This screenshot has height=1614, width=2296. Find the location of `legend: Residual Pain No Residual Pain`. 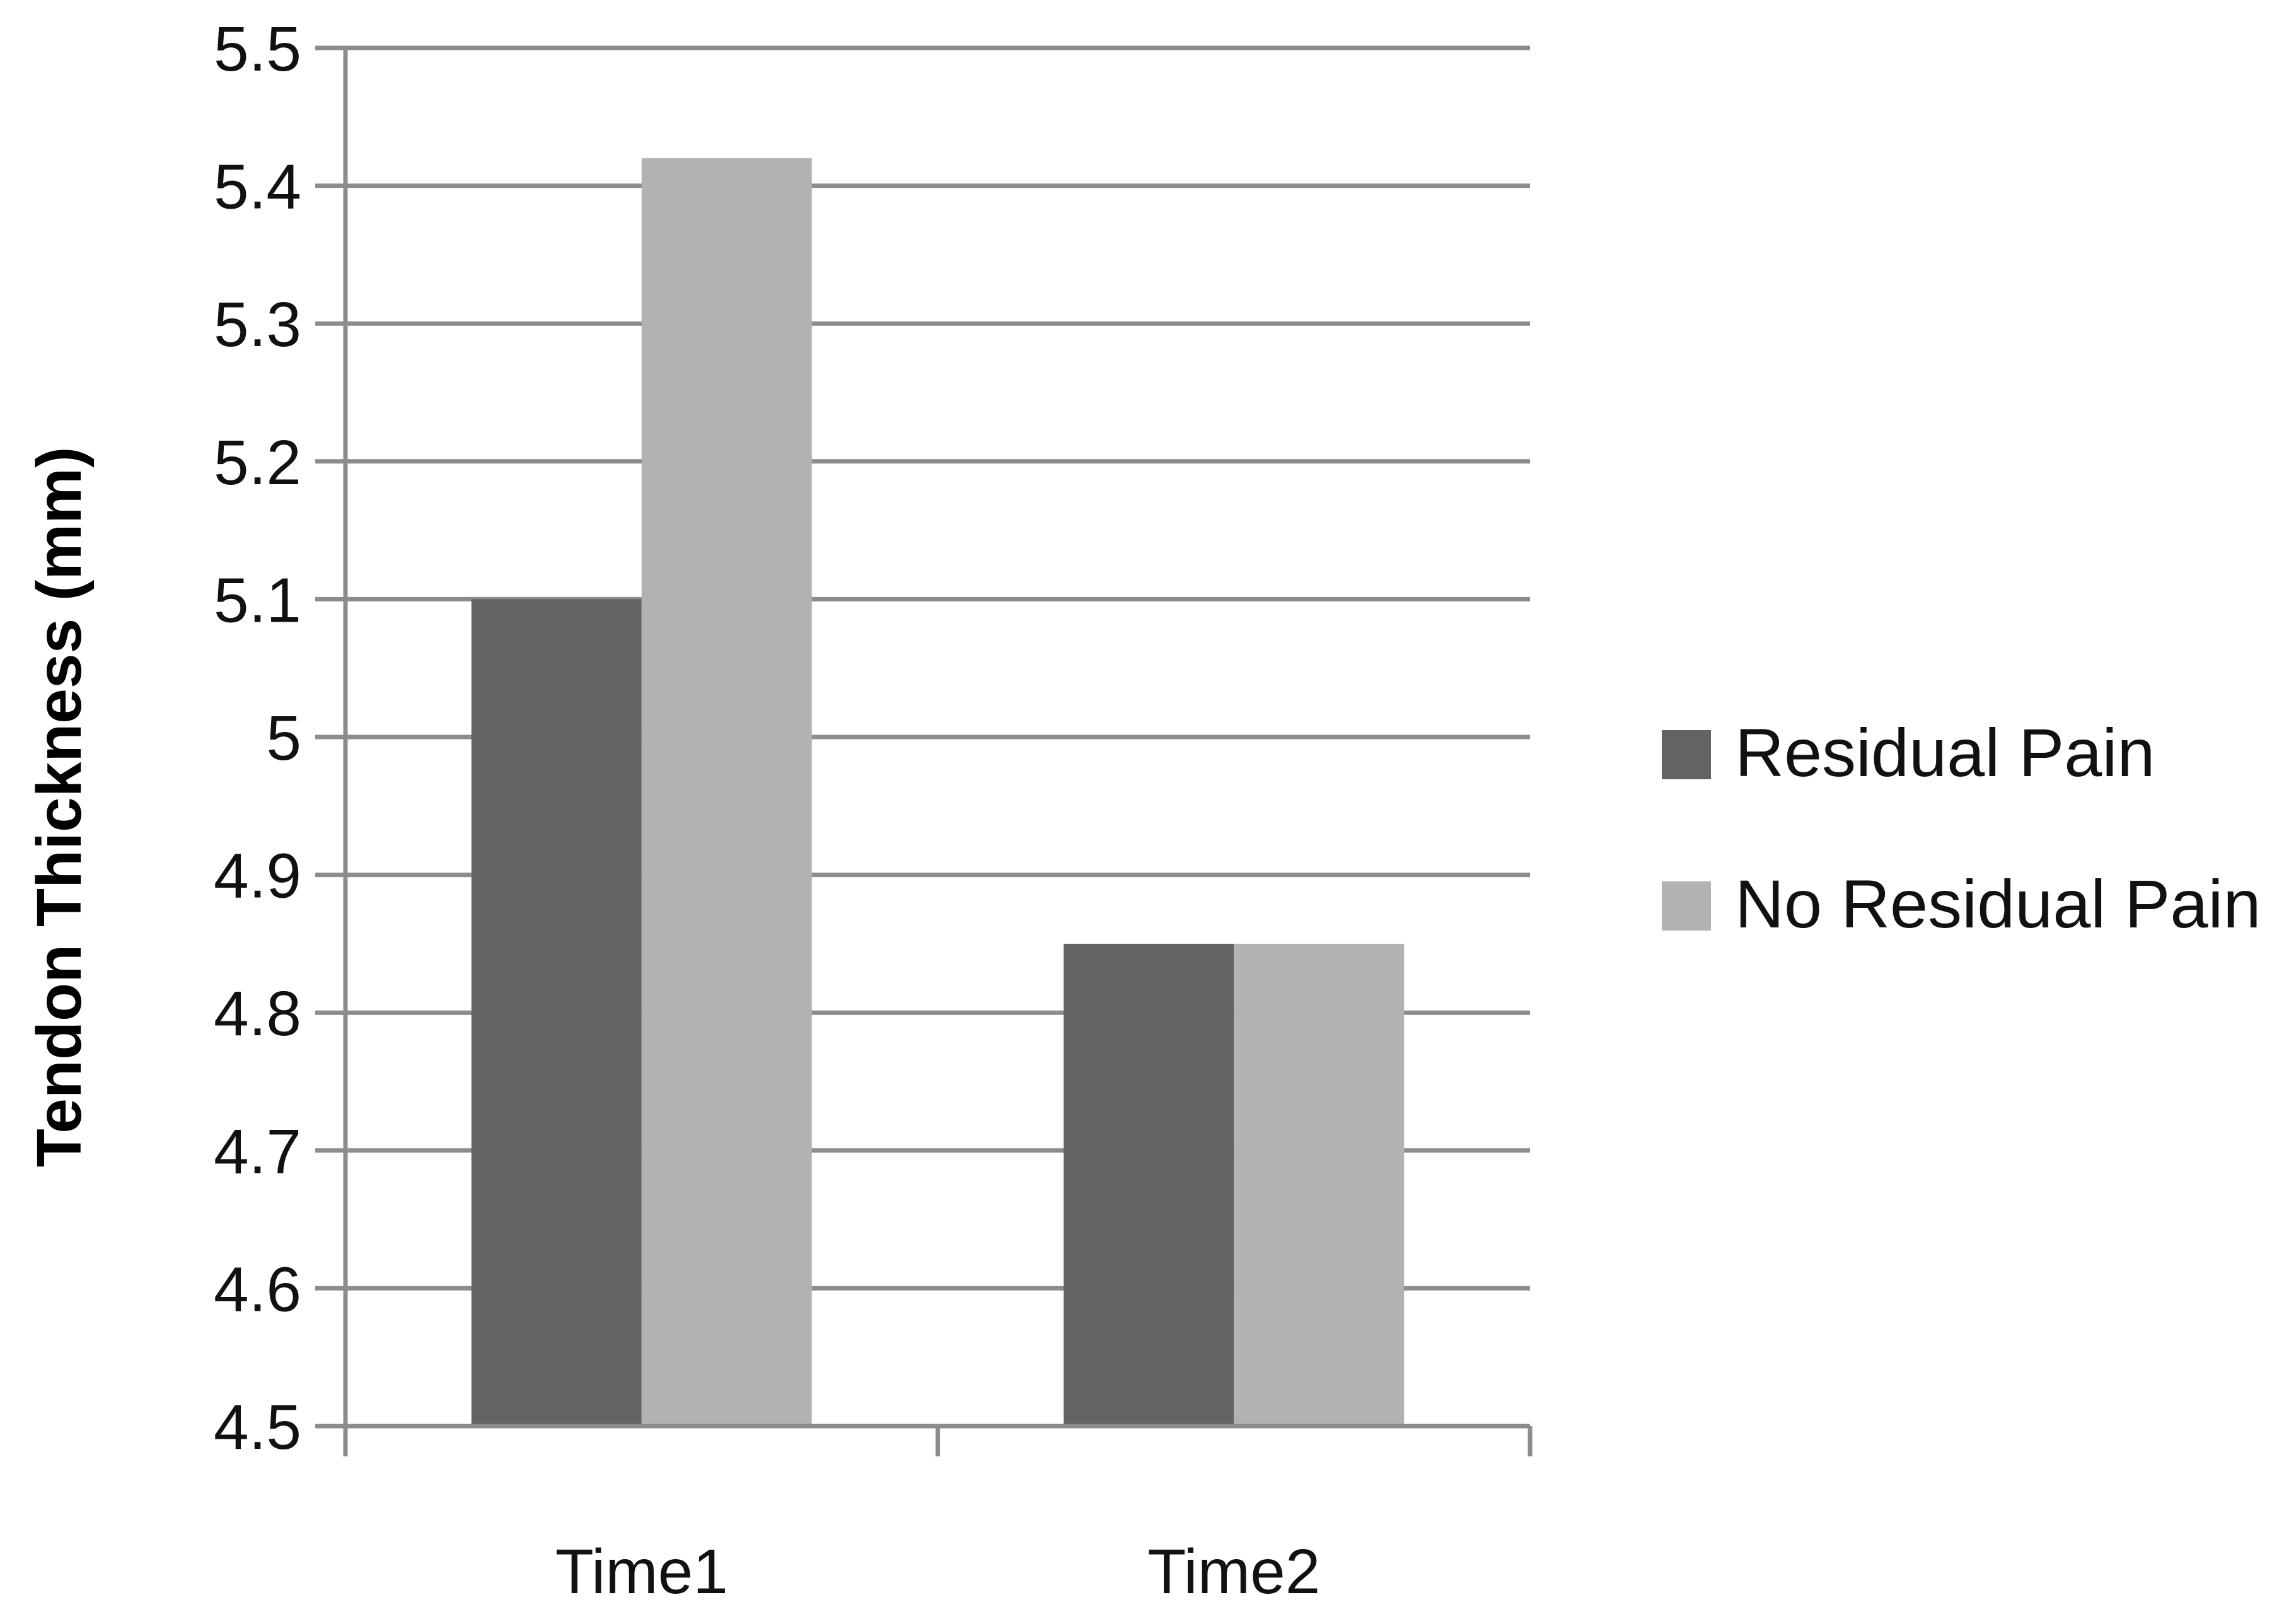

legend: Residual Pain No Residual Pain is located at coordinates (1962, 828).